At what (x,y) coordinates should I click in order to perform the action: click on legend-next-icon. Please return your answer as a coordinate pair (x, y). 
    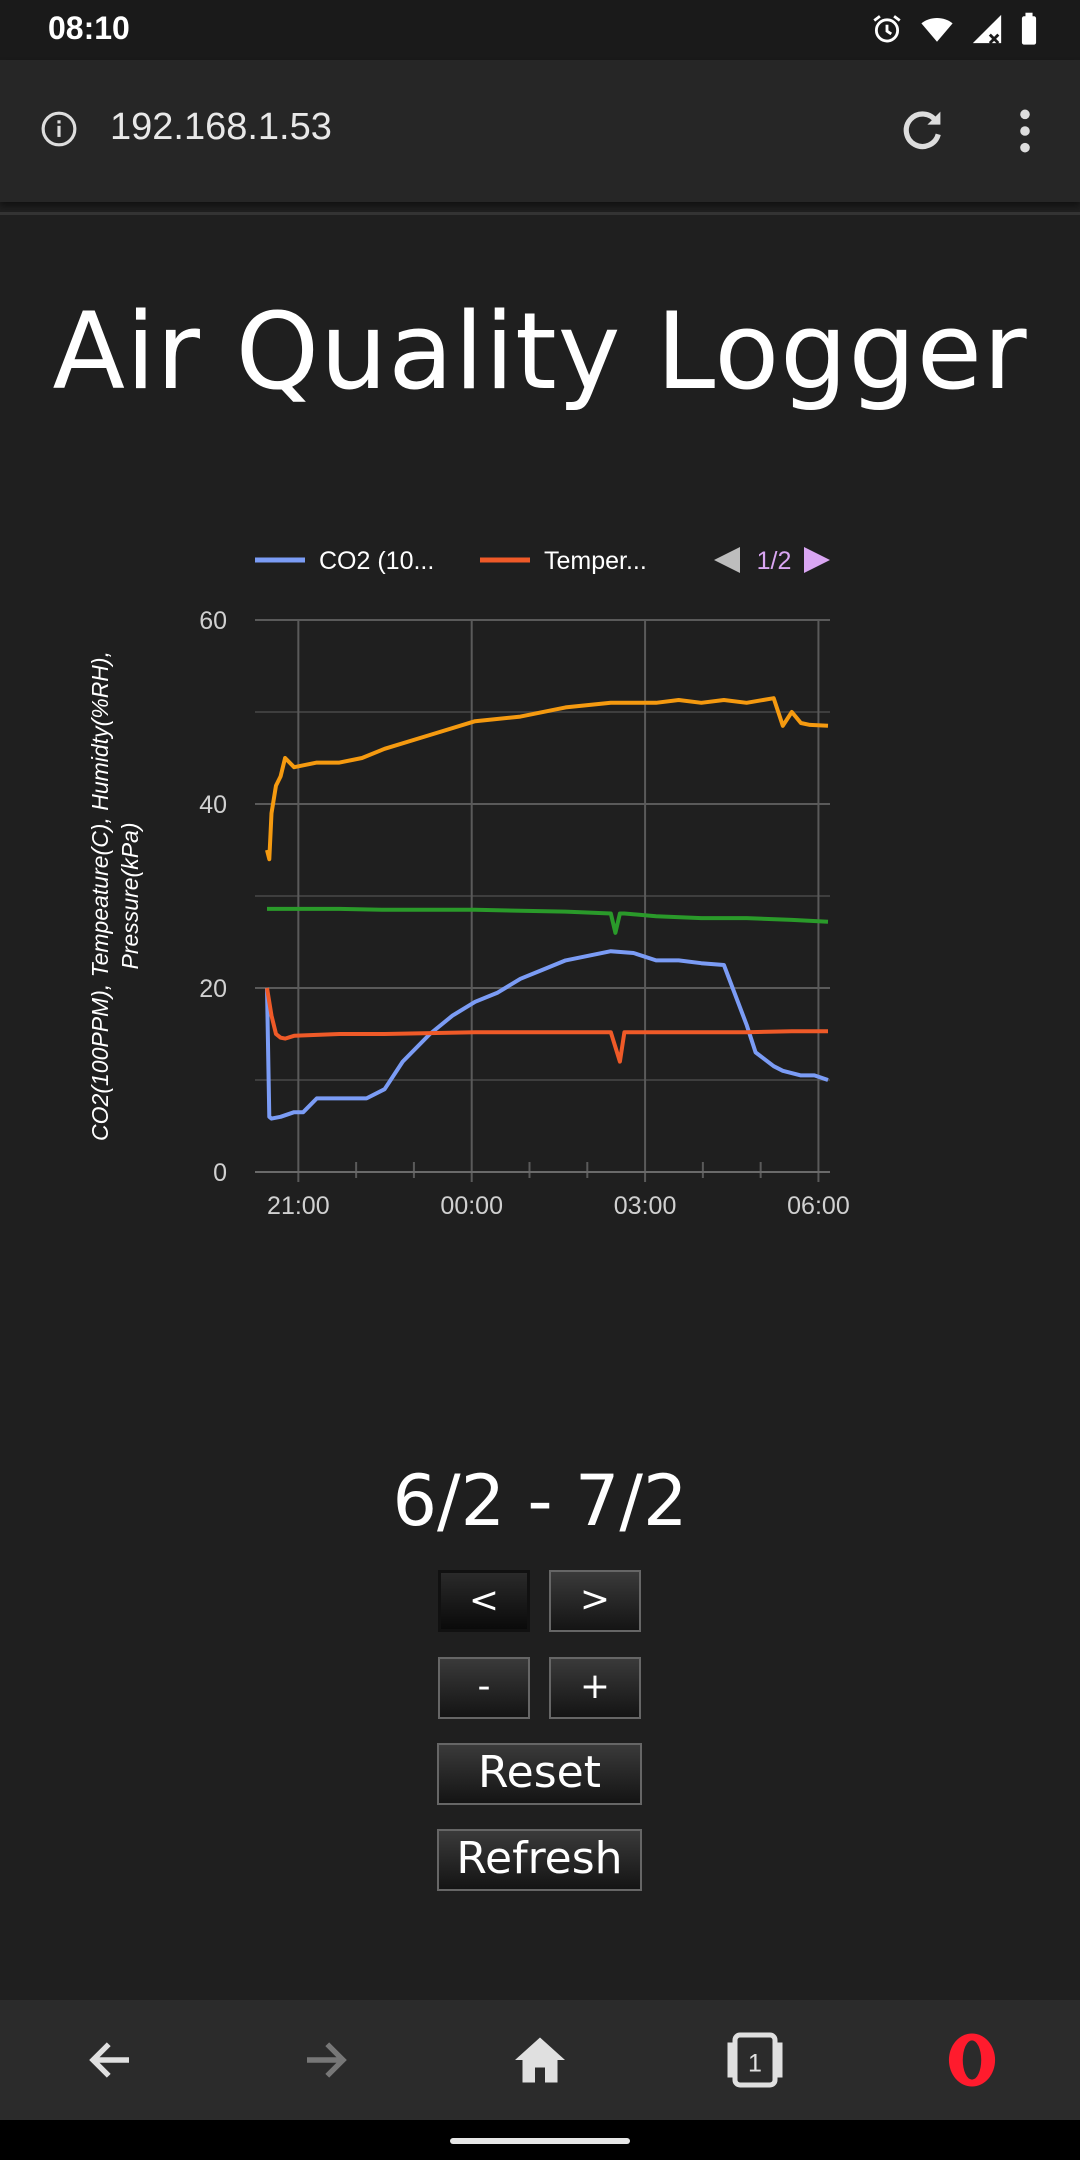
    Looking at the image, I should click on (817, 560).